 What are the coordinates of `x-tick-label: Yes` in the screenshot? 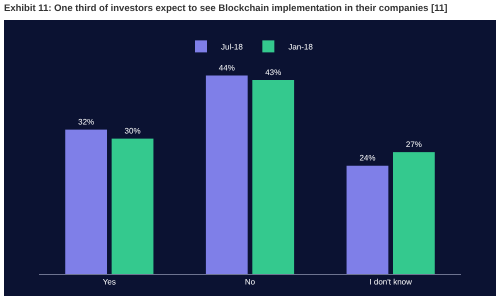 It's located at (109, 282).